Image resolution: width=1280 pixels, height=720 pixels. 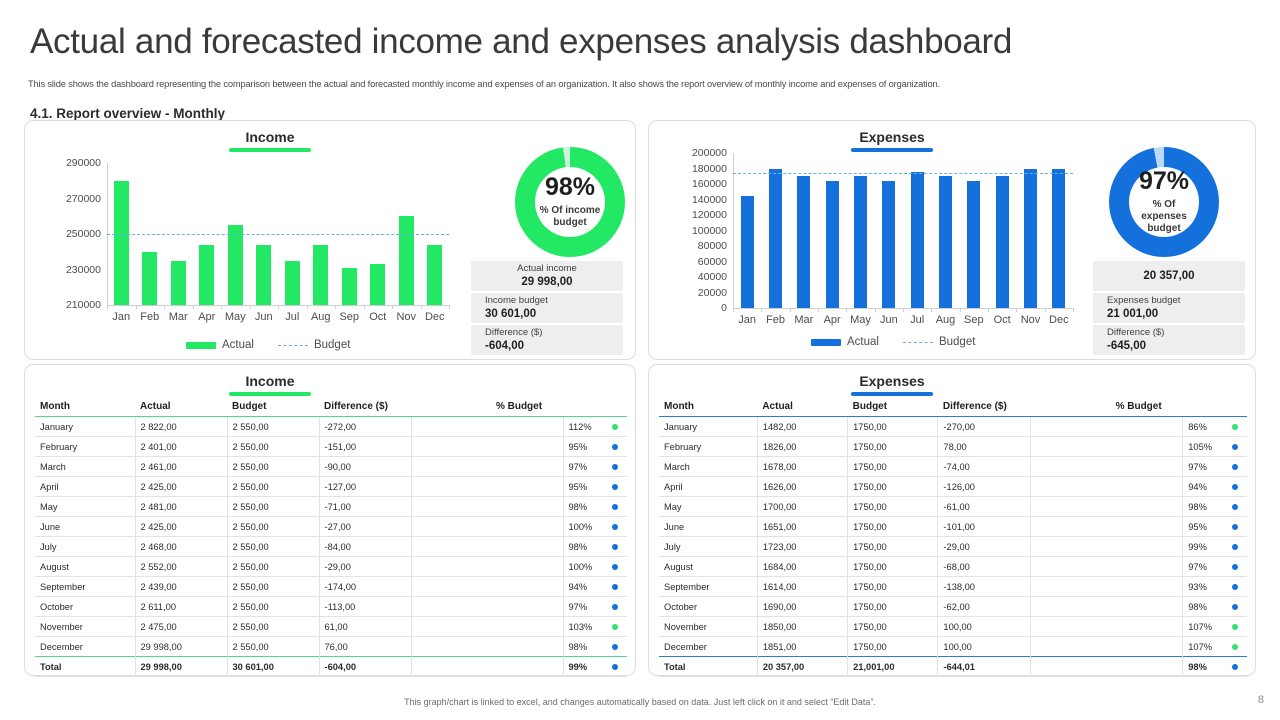 I want to click on x-tick-label: Jun, so click(x=263, y=317).